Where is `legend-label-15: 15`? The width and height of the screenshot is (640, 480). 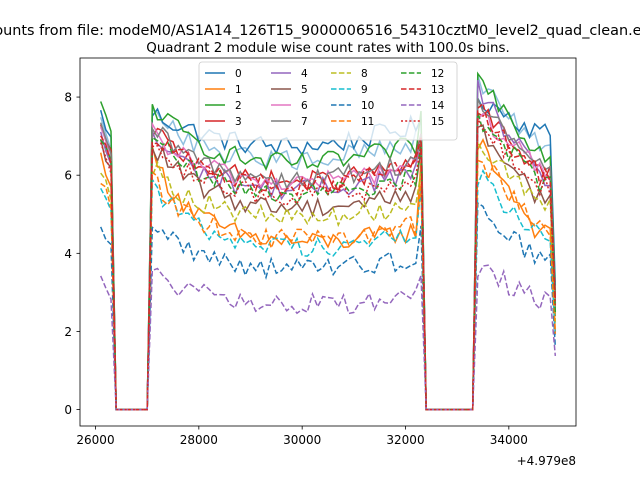
legend-label-15: 15 is located at coordinates (437, 122).